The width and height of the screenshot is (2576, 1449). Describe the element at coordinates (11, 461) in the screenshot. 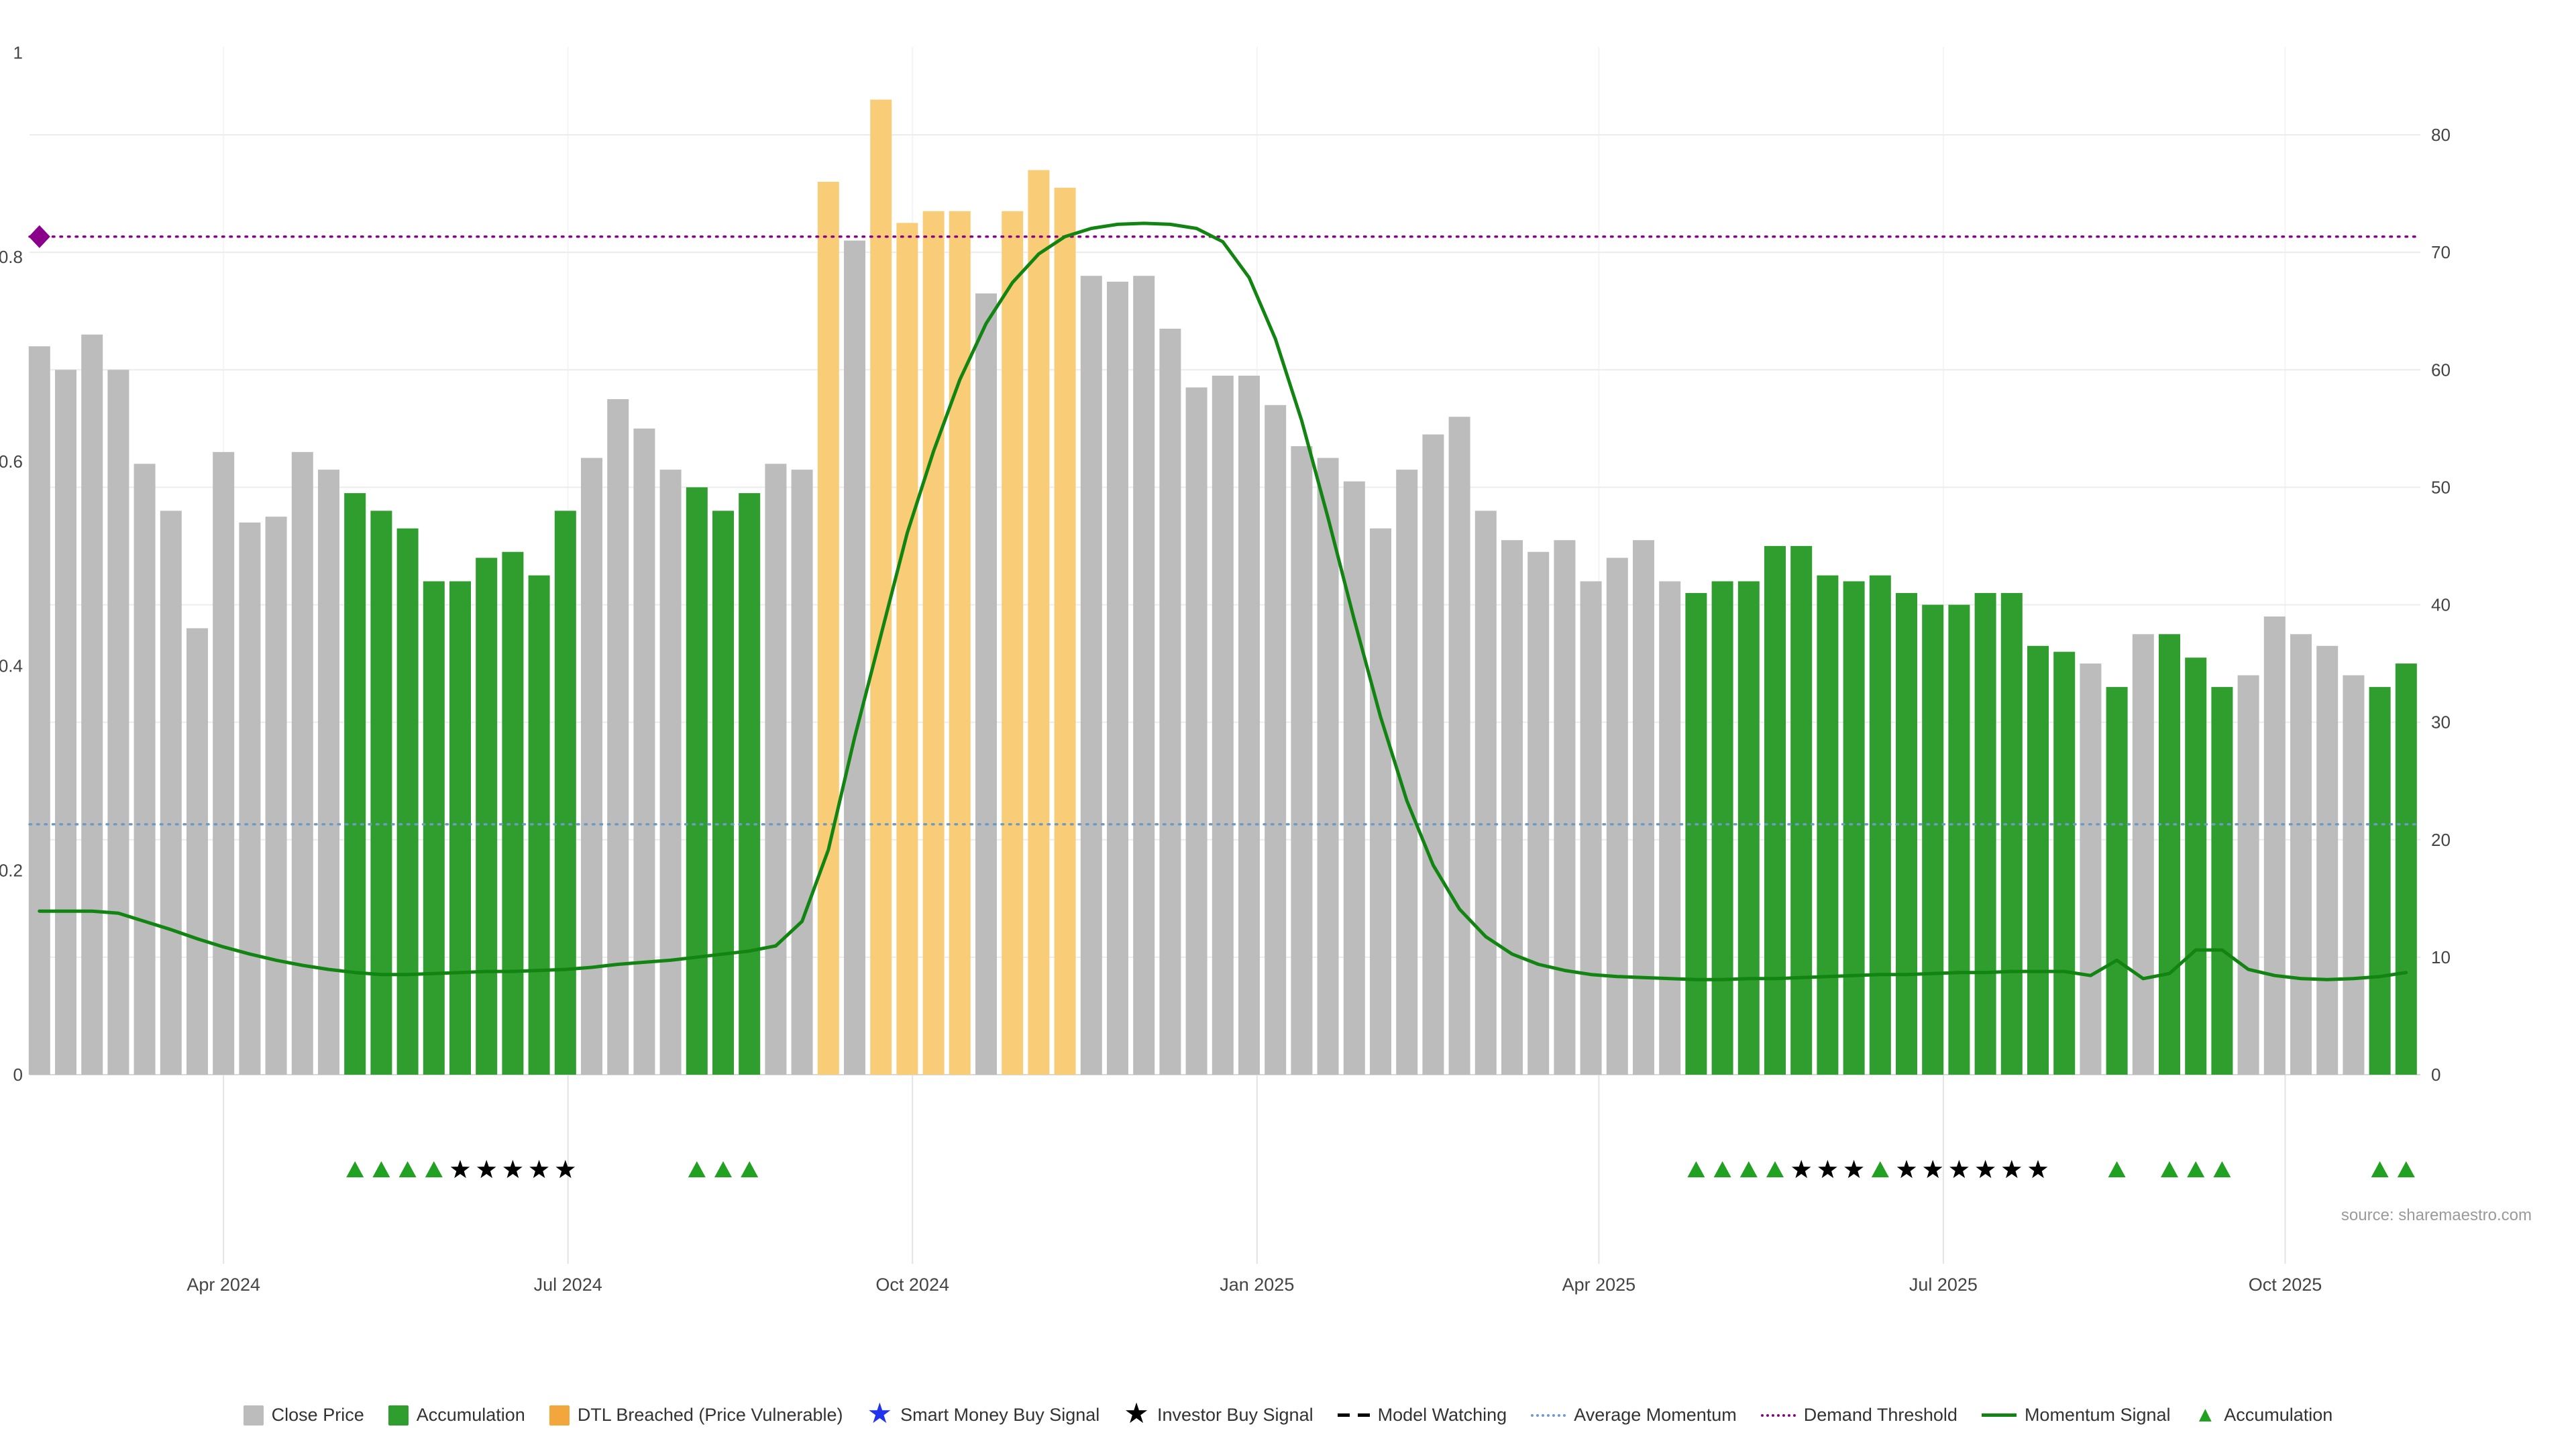

I see `left-axis-tick-label: 0.6` at that location.